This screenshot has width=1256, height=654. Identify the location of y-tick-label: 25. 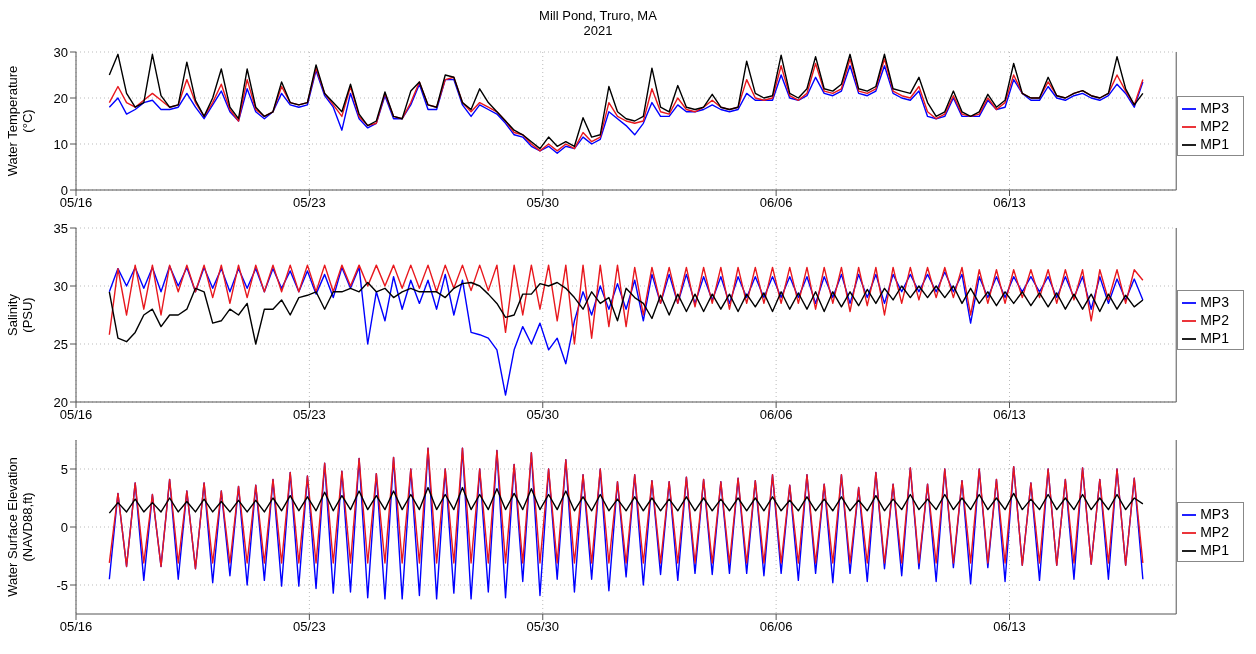
(60, 344).